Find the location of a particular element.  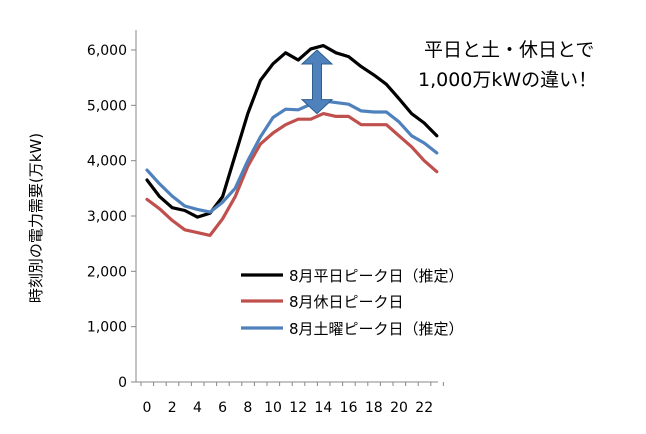

x-tick-label: 20 is located at coordinates (399, 408).